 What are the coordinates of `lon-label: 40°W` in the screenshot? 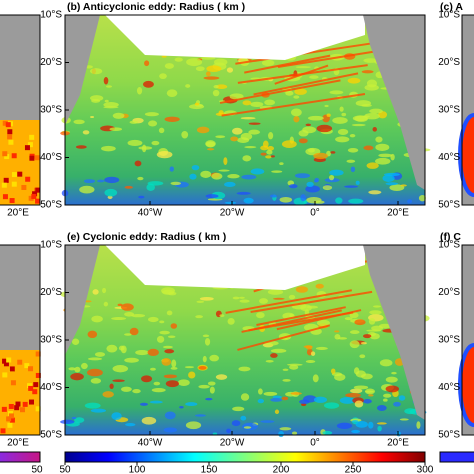 It's located at (150, 213).